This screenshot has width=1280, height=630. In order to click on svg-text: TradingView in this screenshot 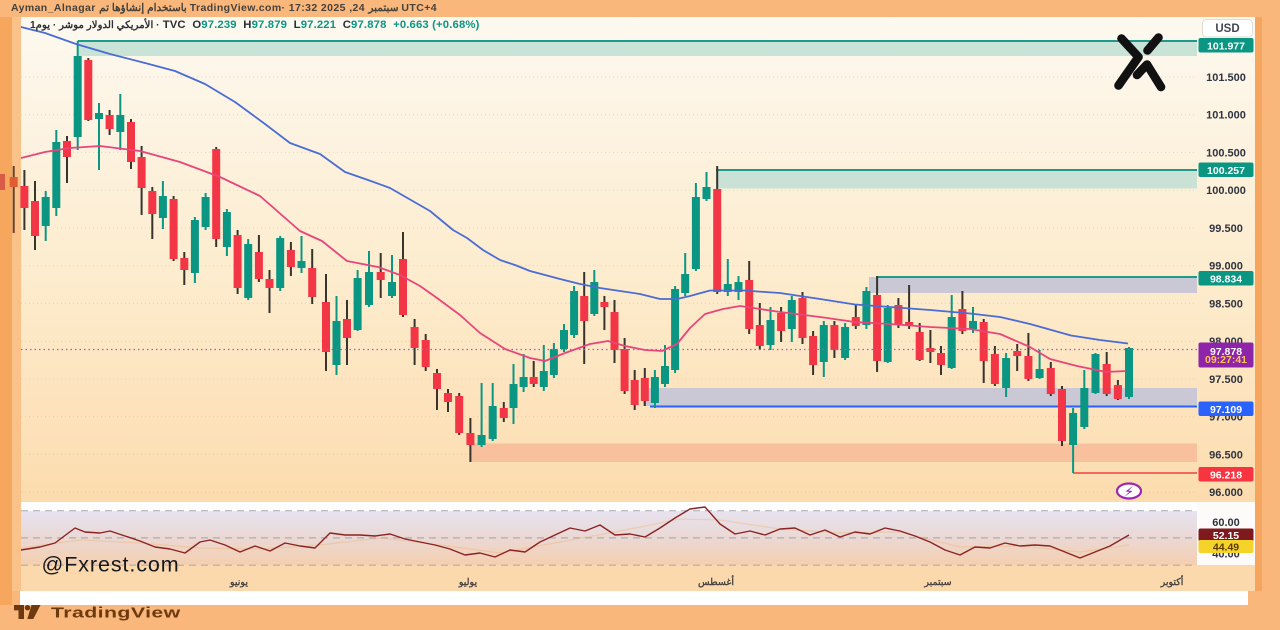, I will do `click(116, 612)`.